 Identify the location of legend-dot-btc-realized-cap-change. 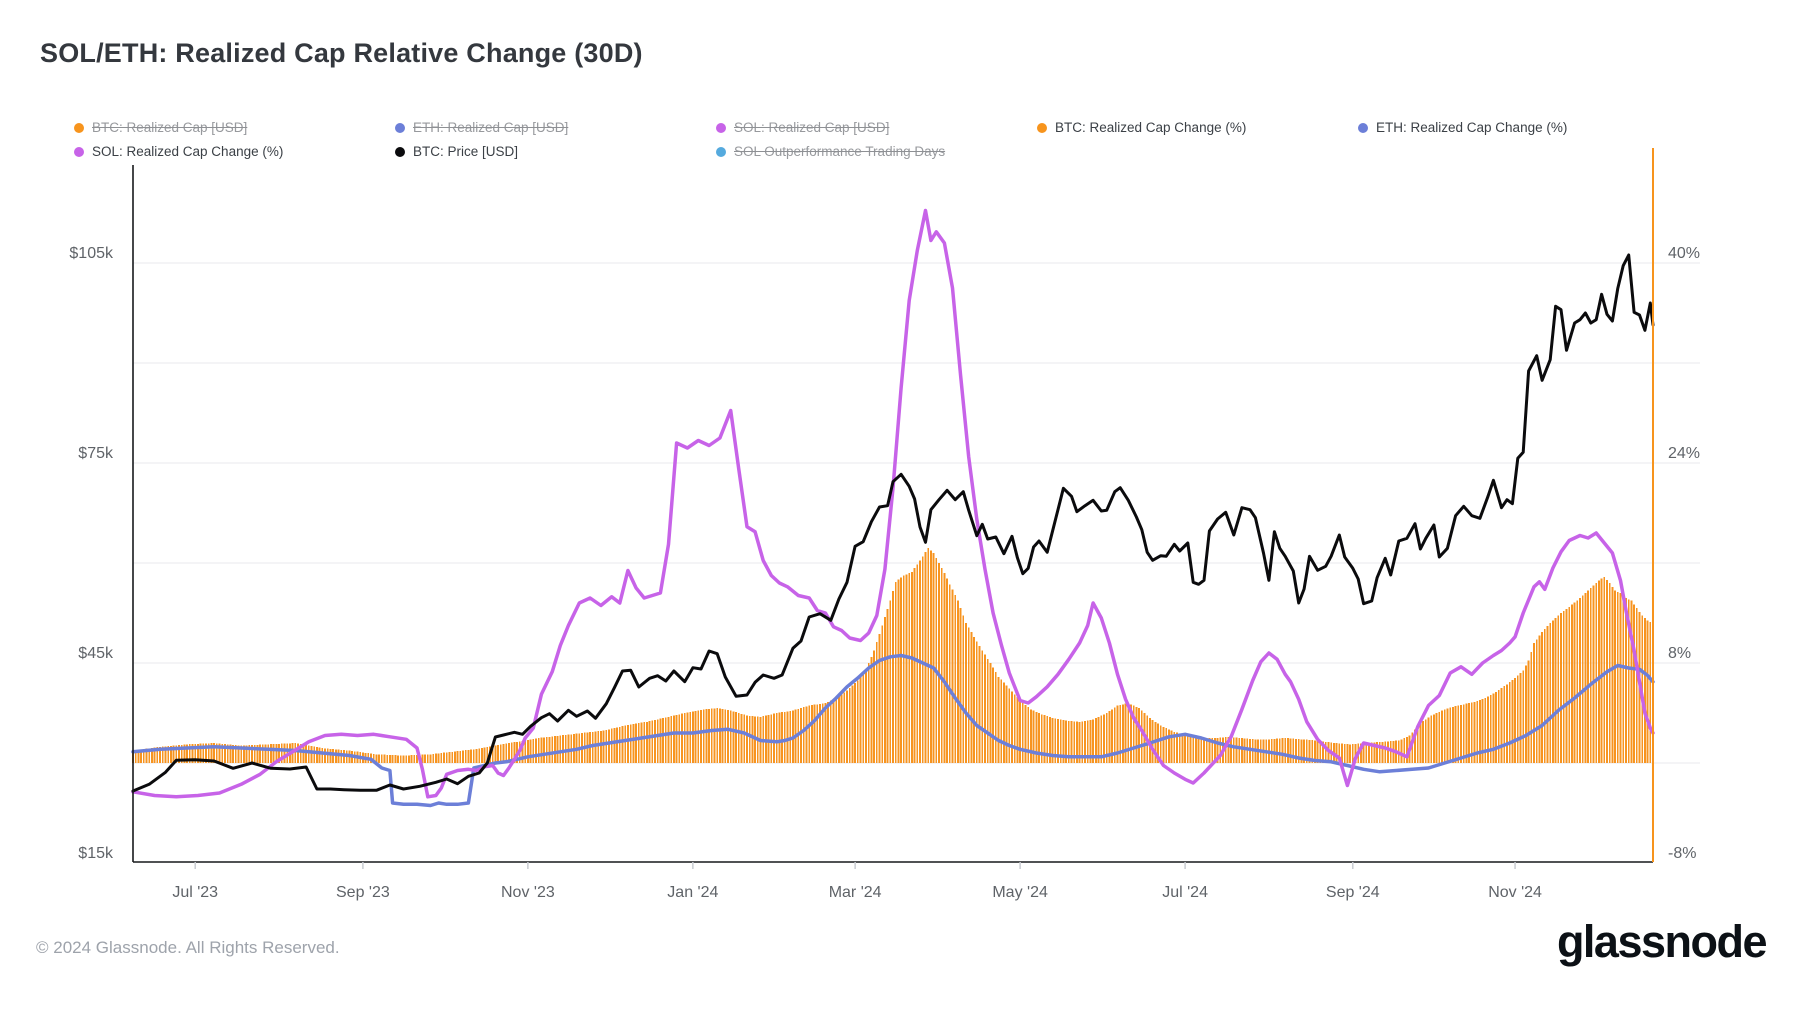
(1042, 127).